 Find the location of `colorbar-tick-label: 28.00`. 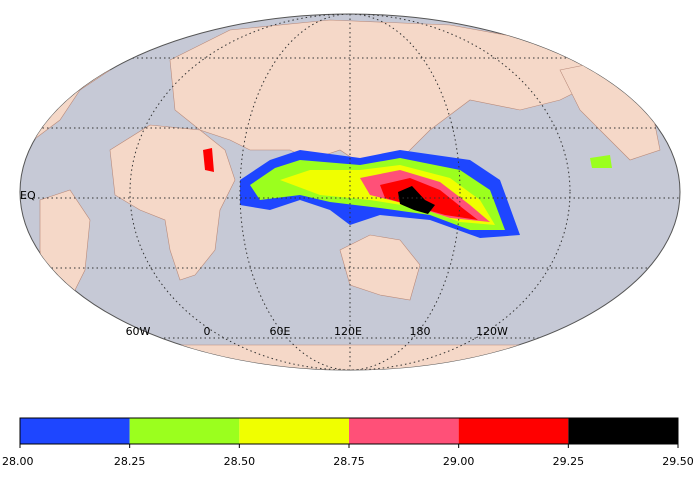

colorbar-tick-label: 28.00 is located at coordinates (18, 461).